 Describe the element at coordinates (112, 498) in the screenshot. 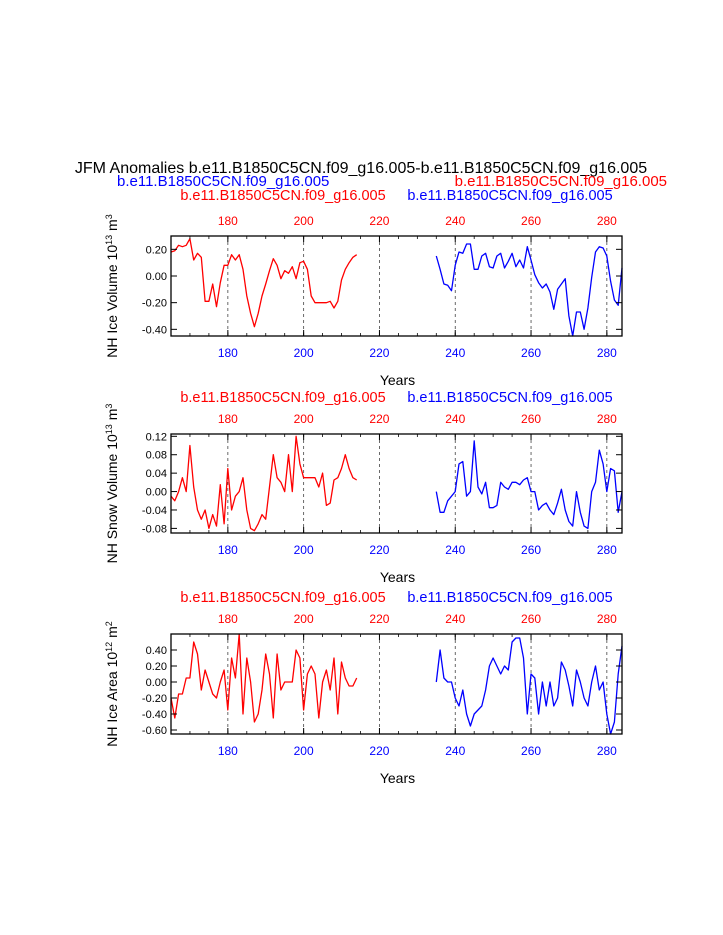

I see `y-axis-label-text: NH Snow Volume 10` at that location.